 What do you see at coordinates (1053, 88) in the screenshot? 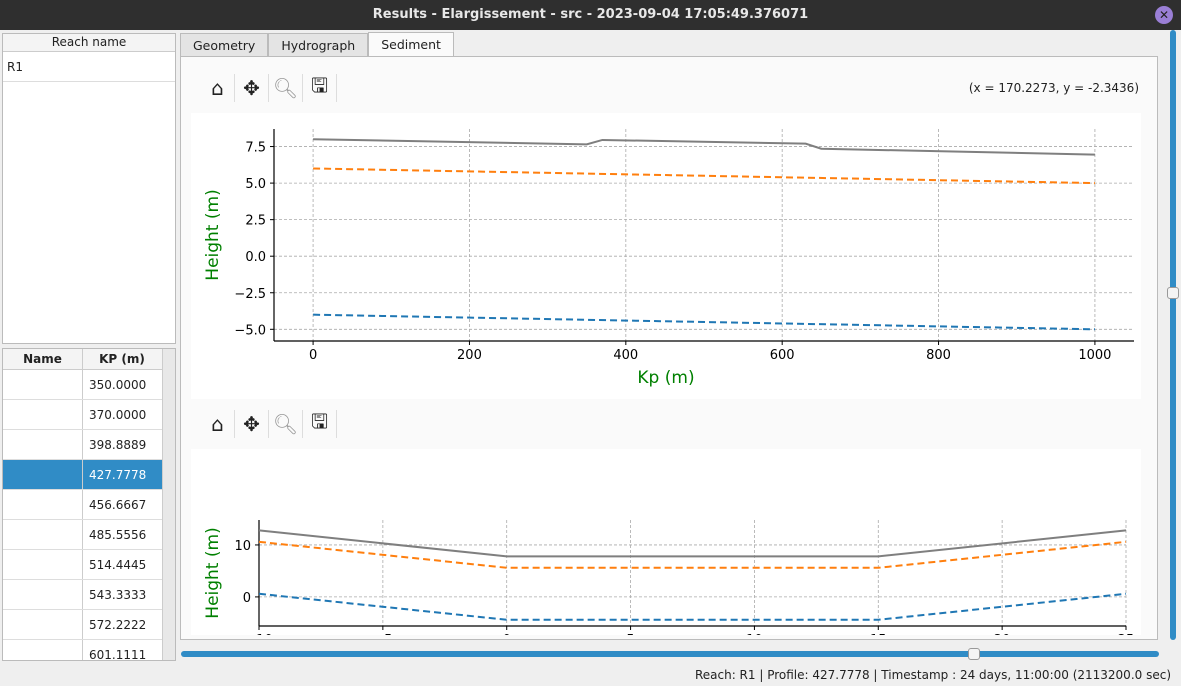
I see `coordinate-readout: (x = 170.2273, y = -2.3436)` at bounding box center [1053, 88].